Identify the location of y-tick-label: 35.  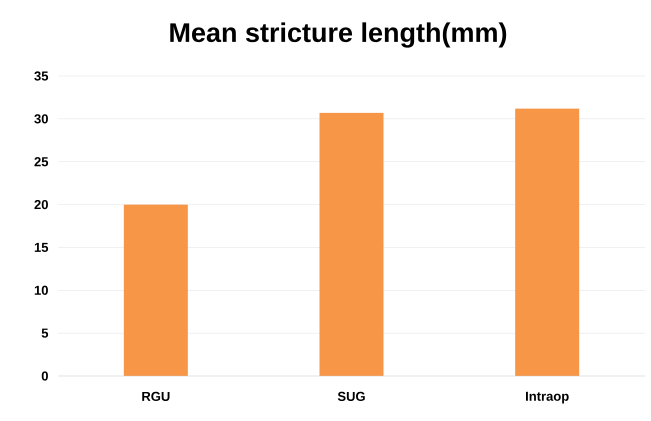
(41, 76).